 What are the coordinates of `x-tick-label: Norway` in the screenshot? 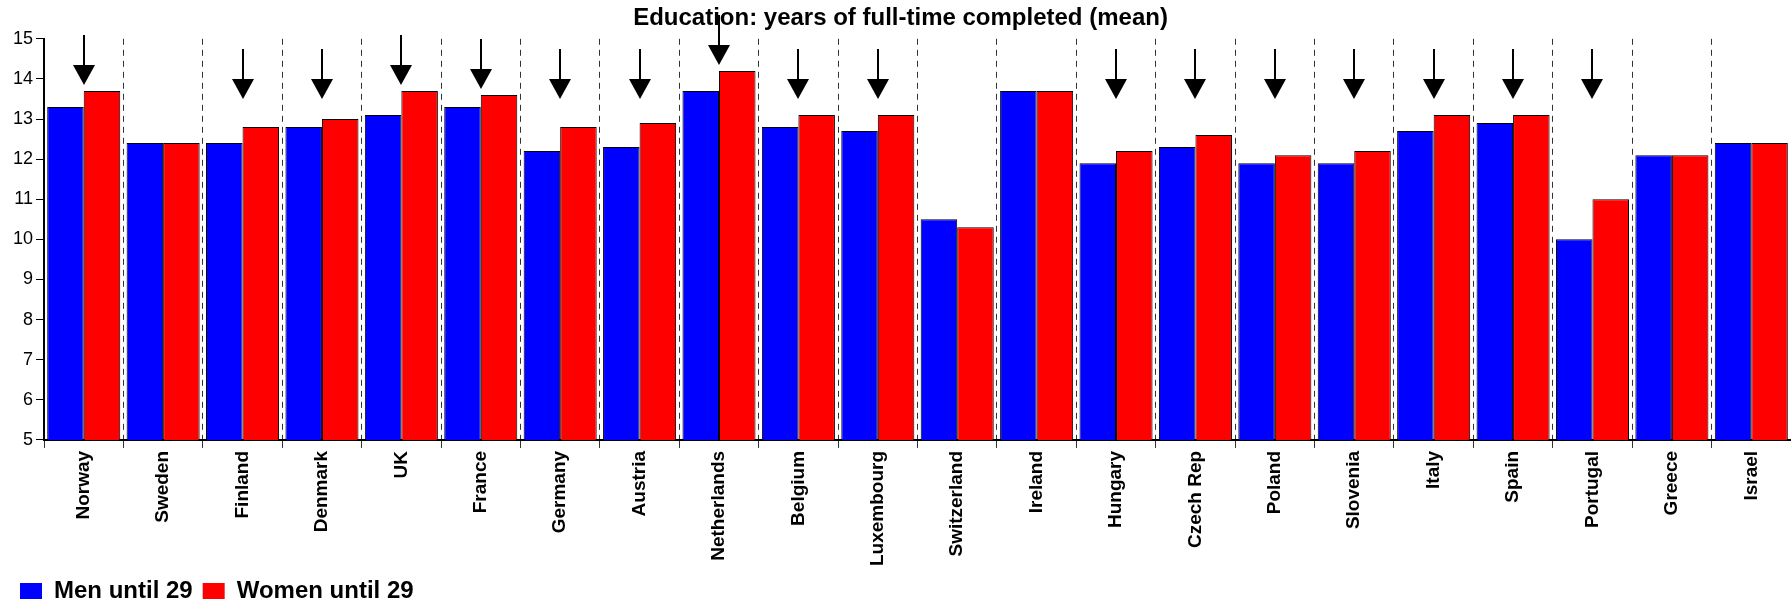 It's located at (82, 485).